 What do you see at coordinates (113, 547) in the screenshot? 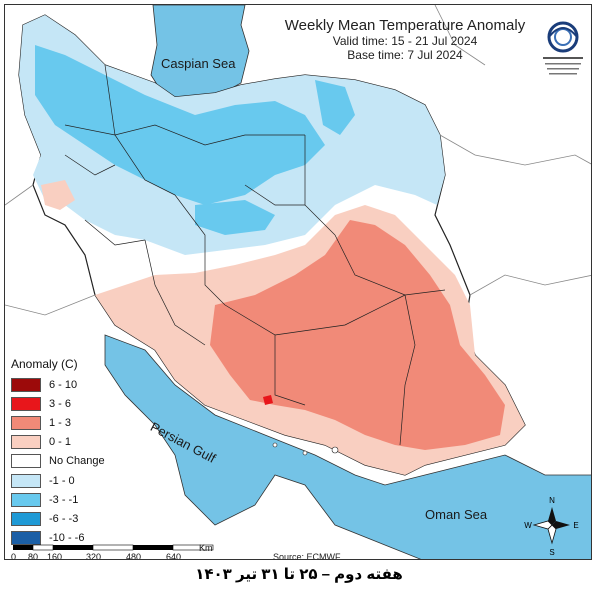
I see `scale-bar-graphic` at bounding box center [113, 547].